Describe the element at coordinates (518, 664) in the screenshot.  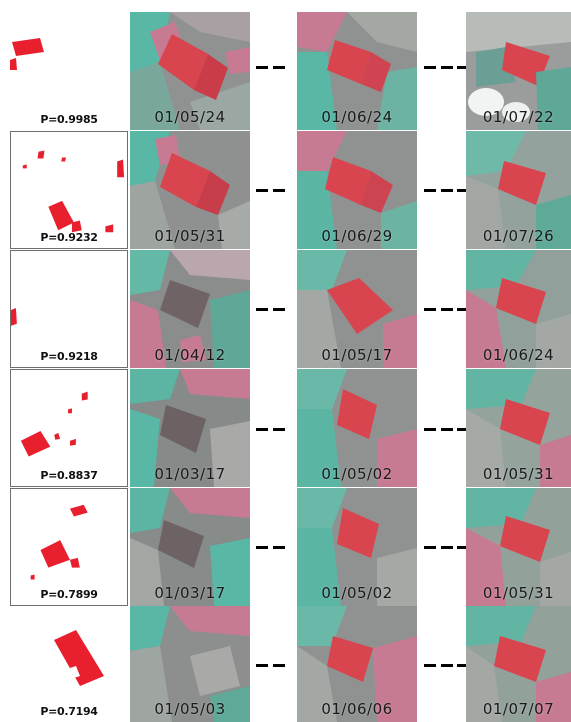
I see `satellite-tile: 01/07/07` at that location.